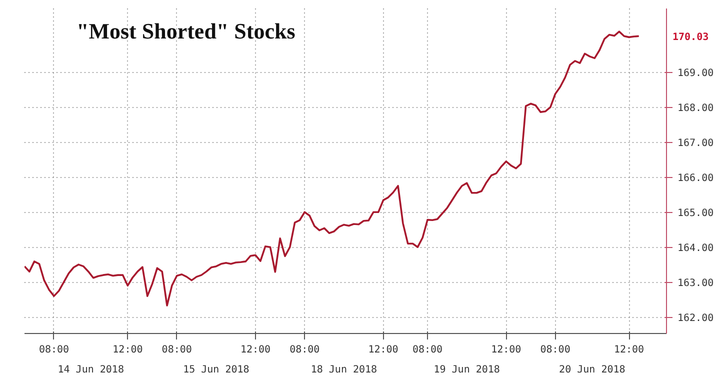 This screenshot has height=378, width=724. Describe the element at coordinates (696, 144) in the screenshot. I see `y-tick-label: 167.00` at that location.